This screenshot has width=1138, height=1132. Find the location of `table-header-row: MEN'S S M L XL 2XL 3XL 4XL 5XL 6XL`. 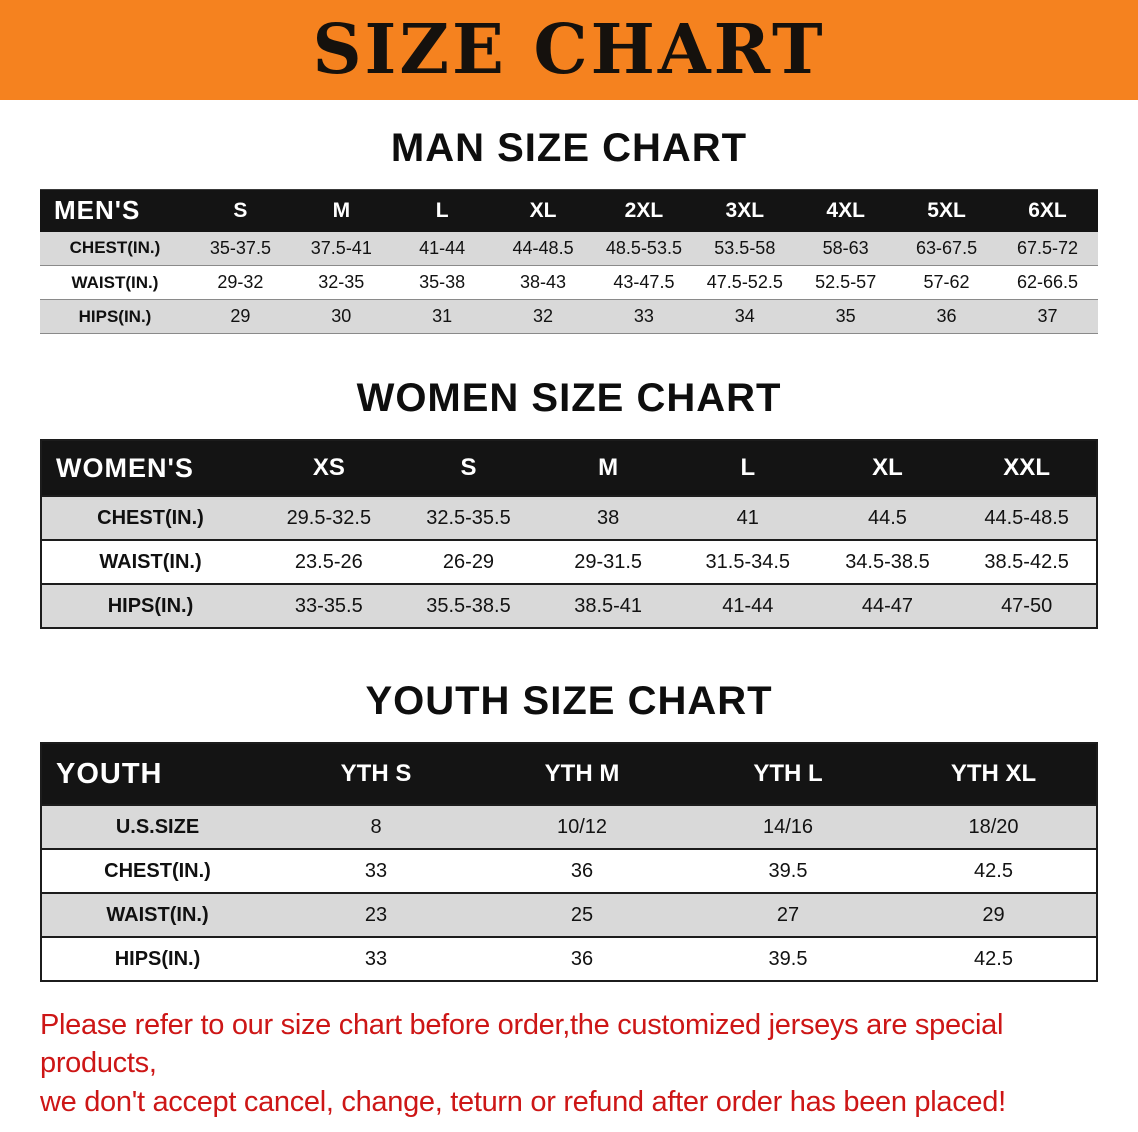

table-header-row: MEN'S S M L XL 2XL 3XL 4XL 5XL 6XL is located at coordinates (569, 210).